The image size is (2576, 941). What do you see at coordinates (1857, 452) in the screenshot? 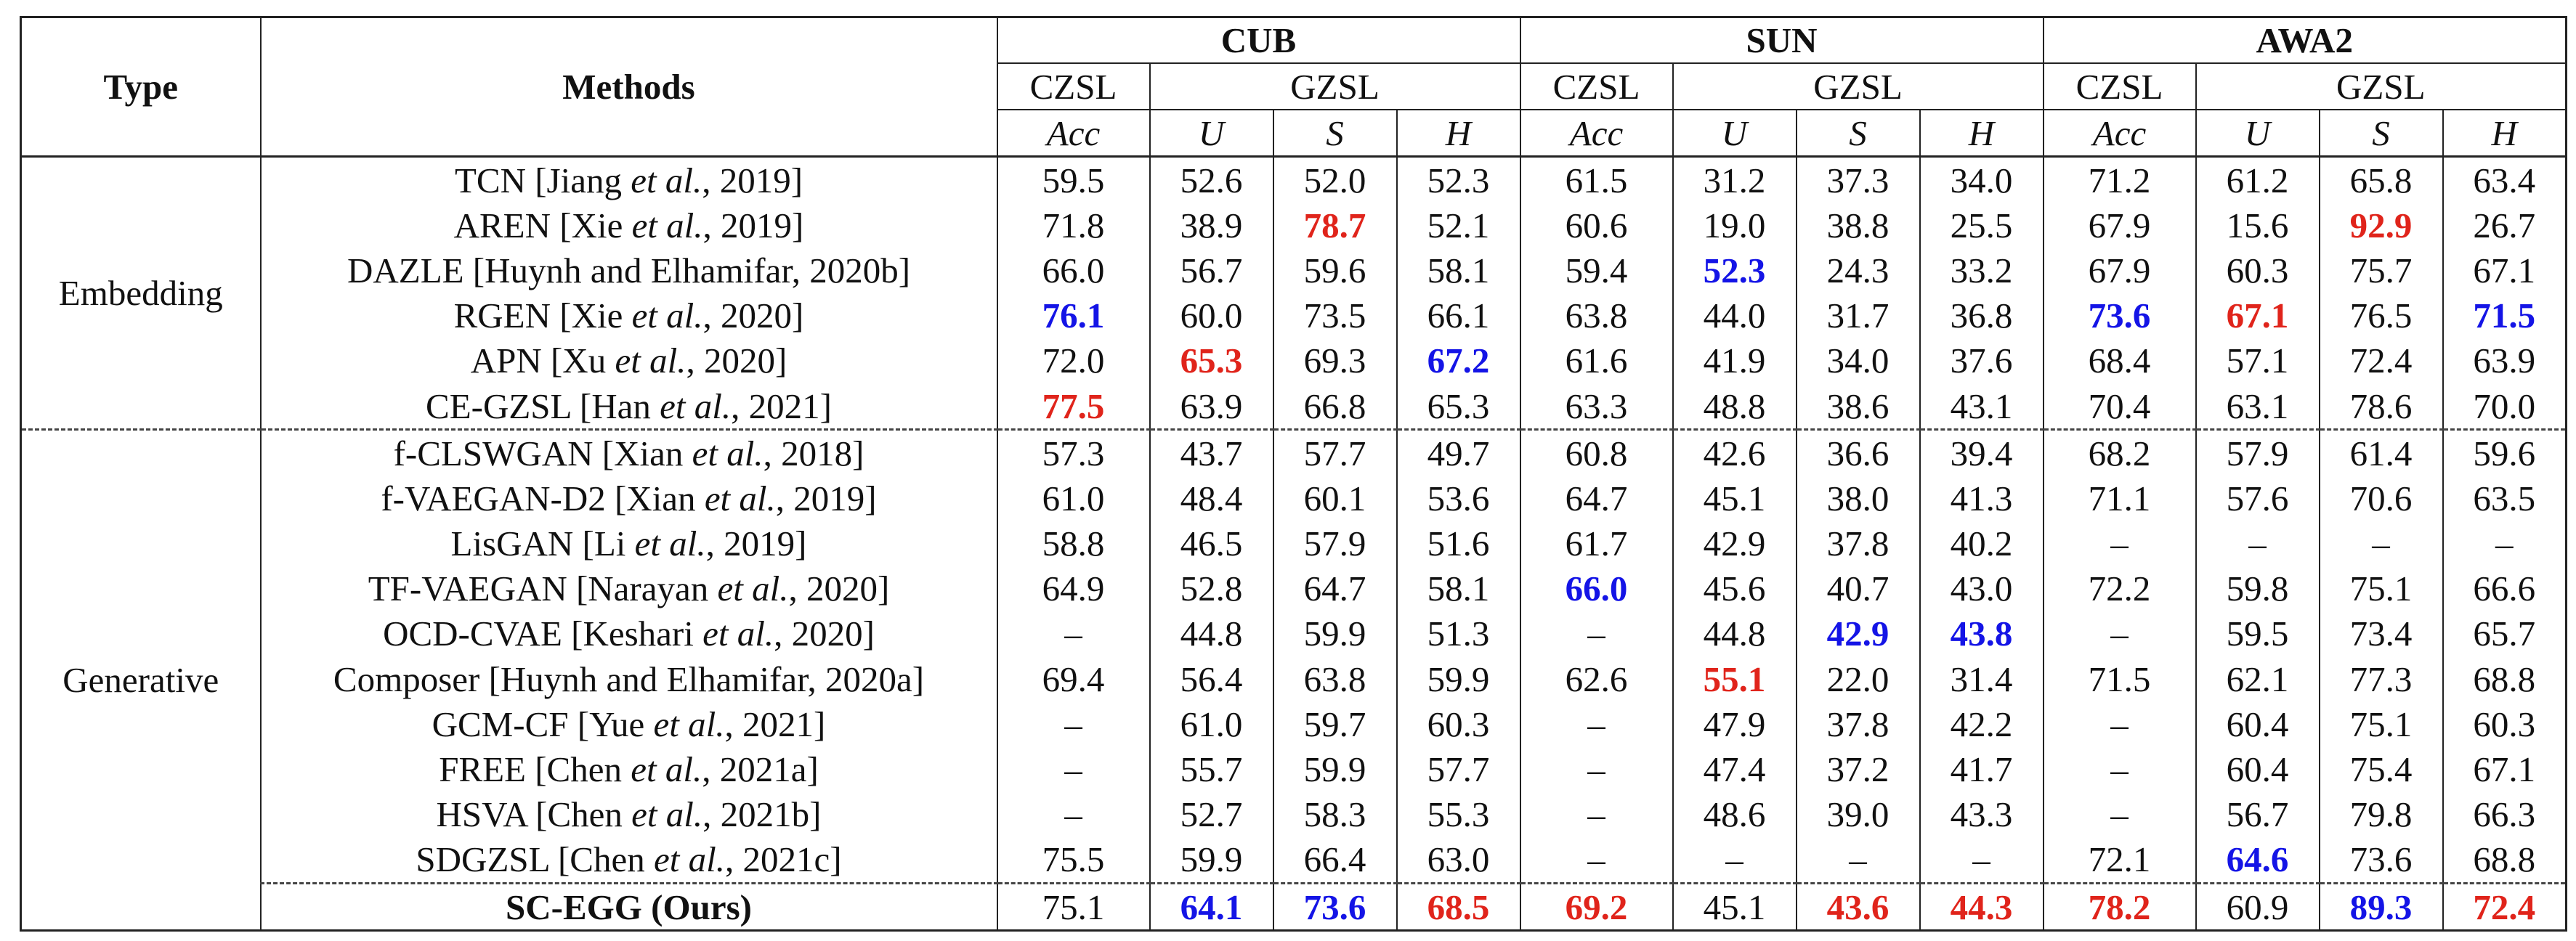
I see `value-cell-sun-gzsl-s: 36.6` at bounding box center [1857, 452].